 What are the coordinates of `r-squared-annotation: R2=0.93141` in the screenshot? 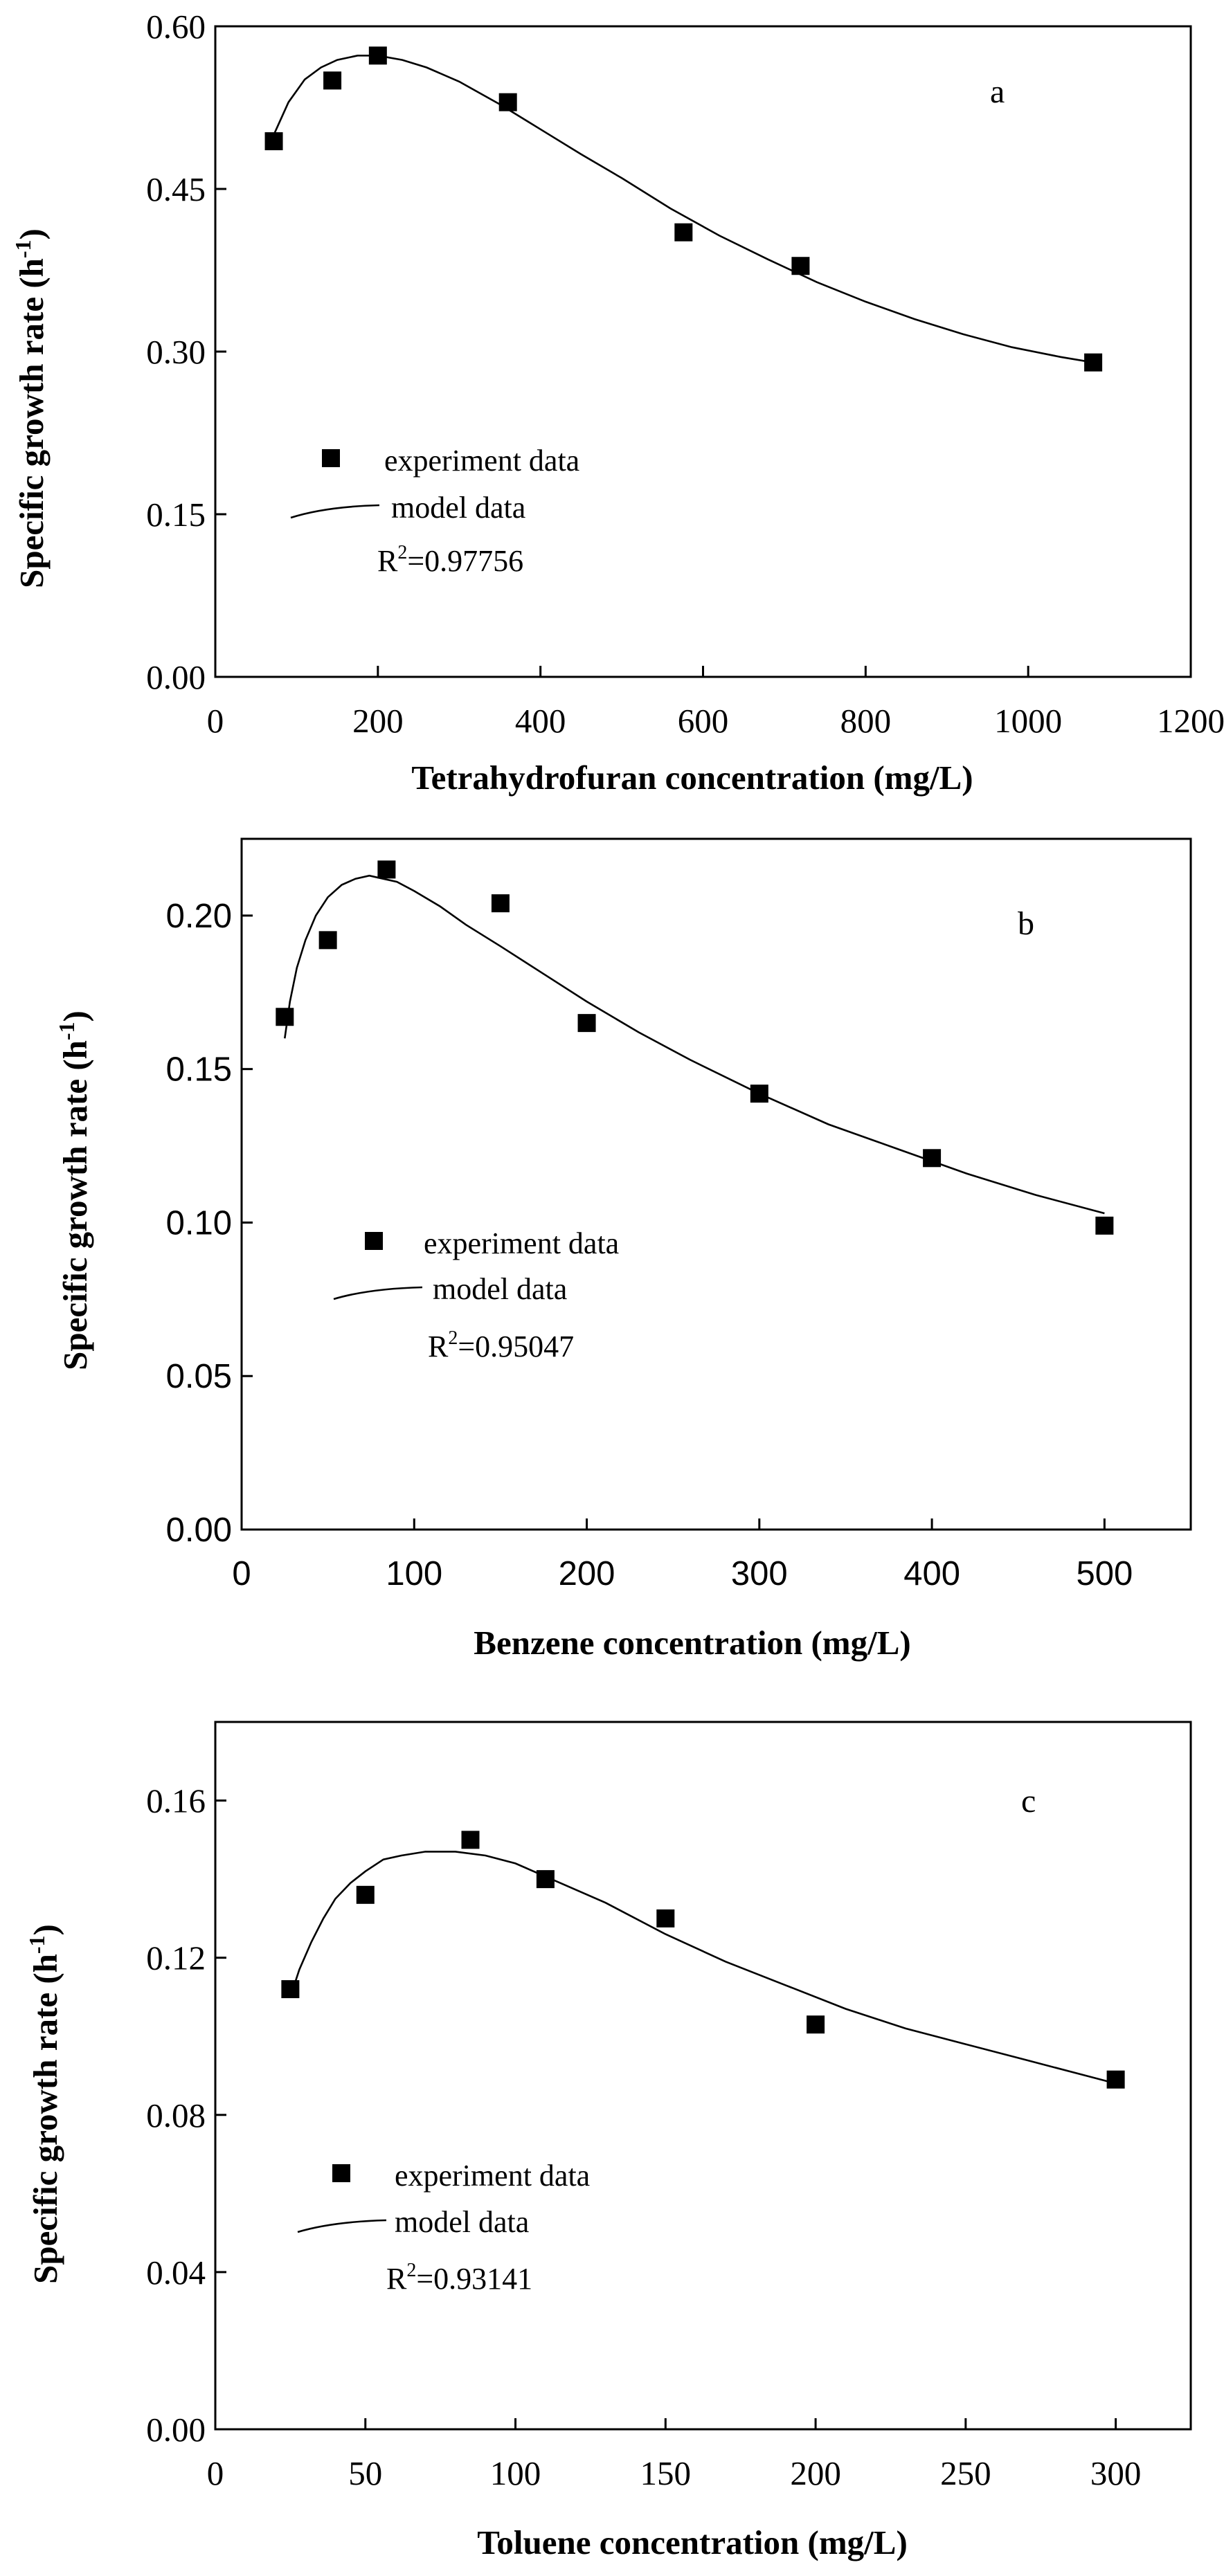 It's located at (459, 2278).